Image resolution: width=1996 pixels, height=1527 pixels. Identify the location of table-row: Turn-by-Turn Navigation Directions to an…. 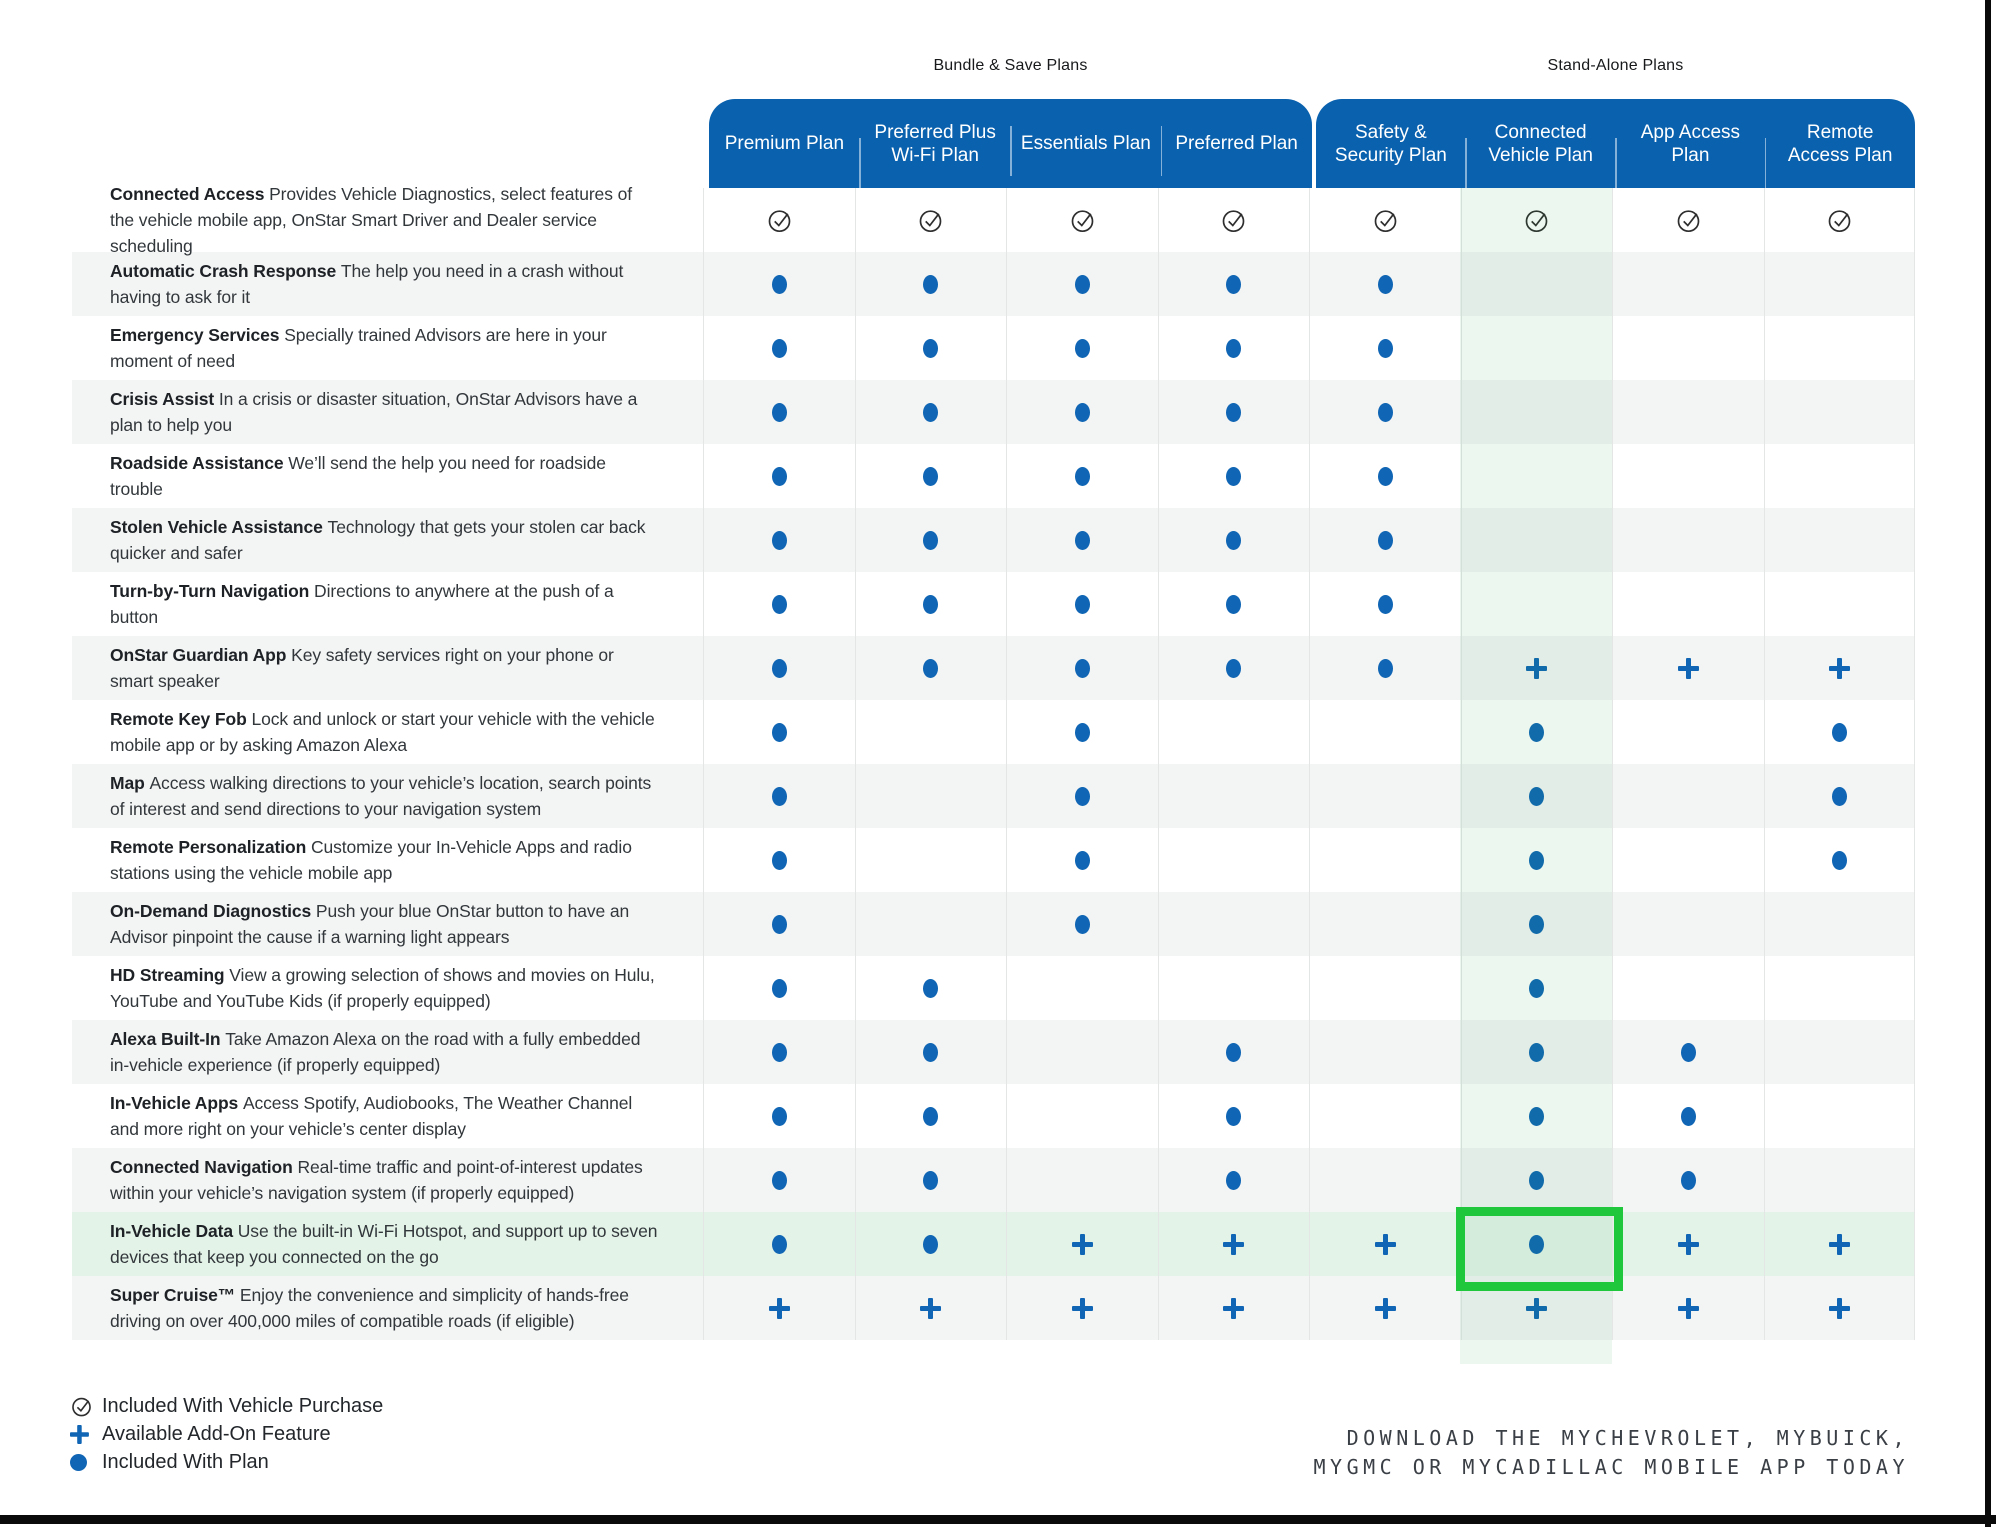
(993, 604).